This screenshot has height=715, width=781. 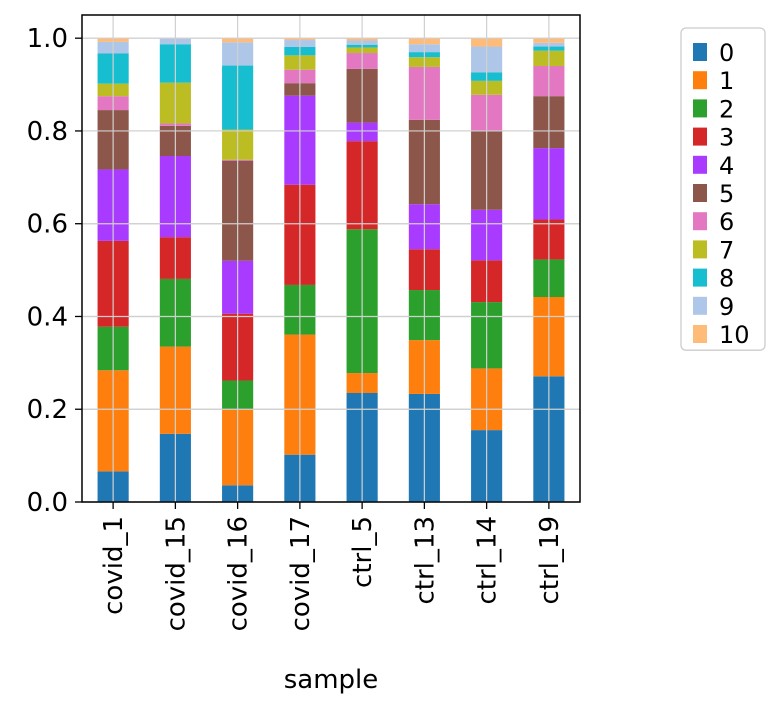 I want to click on legend-label: 9, so click(x=726, y=307).